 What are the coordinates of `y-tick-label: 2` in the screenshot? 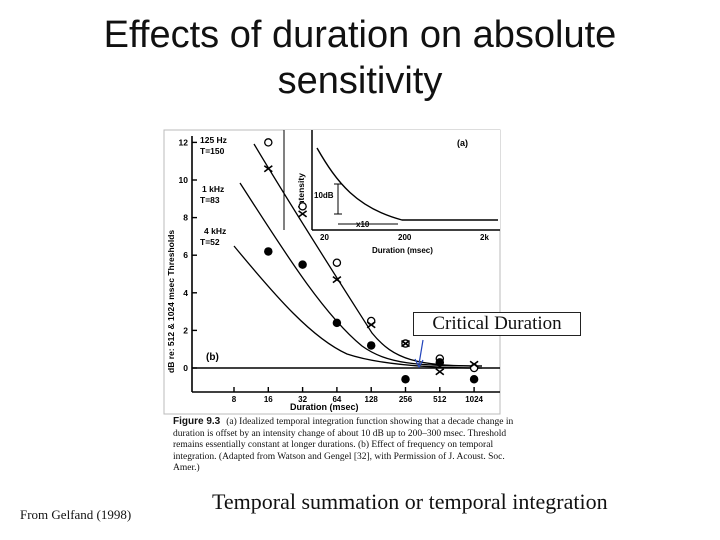 It's located at (185, 330).